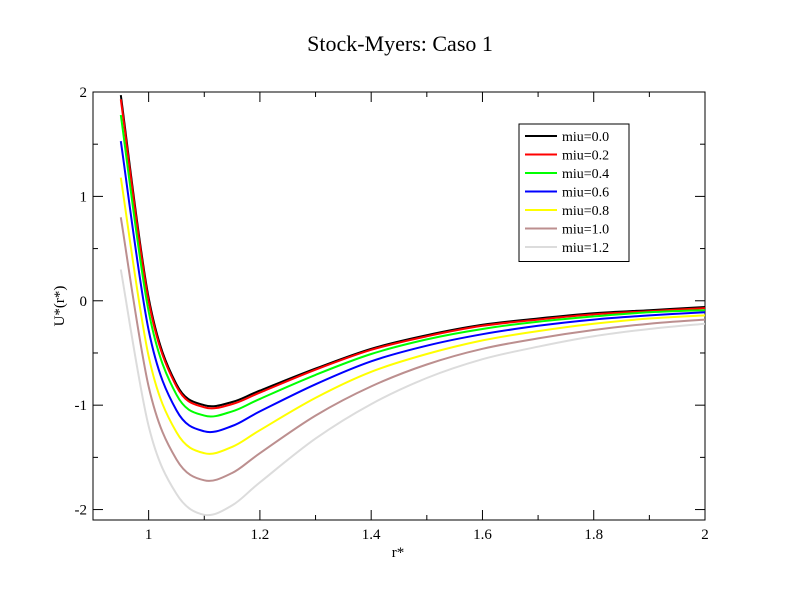 The height and width of the screenshot is (612, 792). I want to click on legend-box, so click(574, 192).